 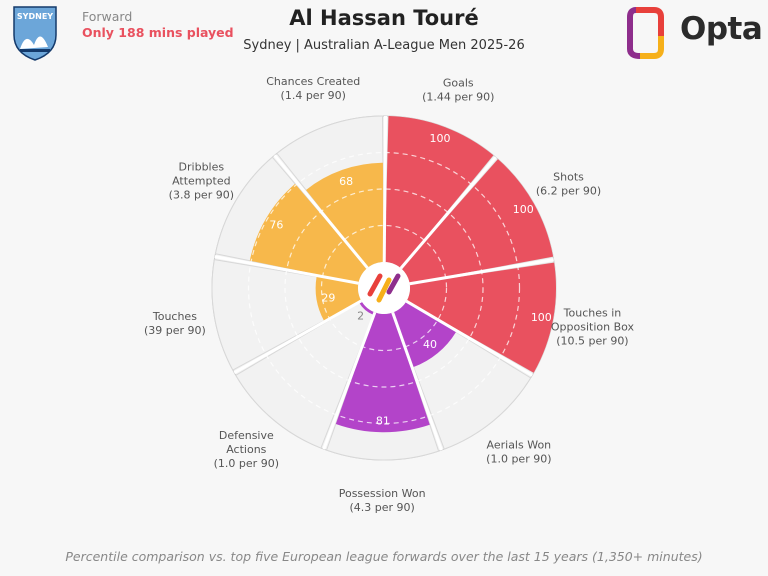 What do you see at coordinates (384, 45) in the screenshot?
I see `chart-subtitle: Sydney | Australian A-League Men 2025-26` at bounding box center [384, 45].